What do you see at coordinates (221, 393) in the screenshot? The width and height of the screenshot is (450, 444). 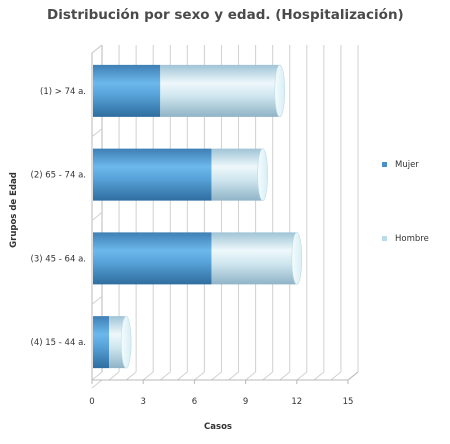 I see `x-axis-labels: 0 3 6 9 12 15` at bounding box center [221, 393].